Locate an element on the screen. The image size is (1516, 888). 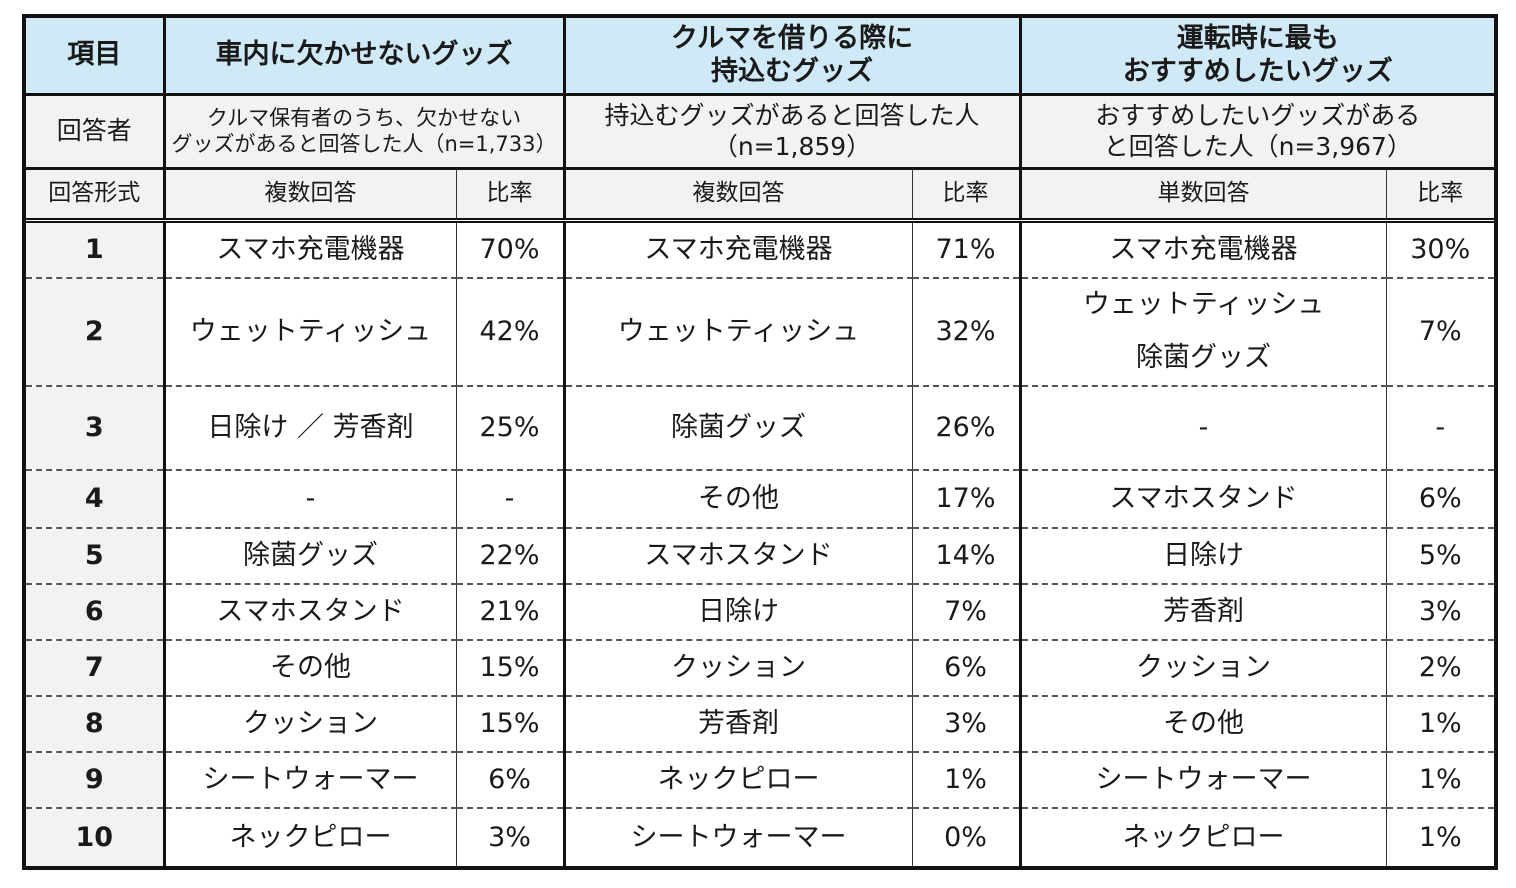
header-row-format: 回答形式 複数回答 比率 複数回答 比率 単数回答 比率 is located at coordinates (760, 195).